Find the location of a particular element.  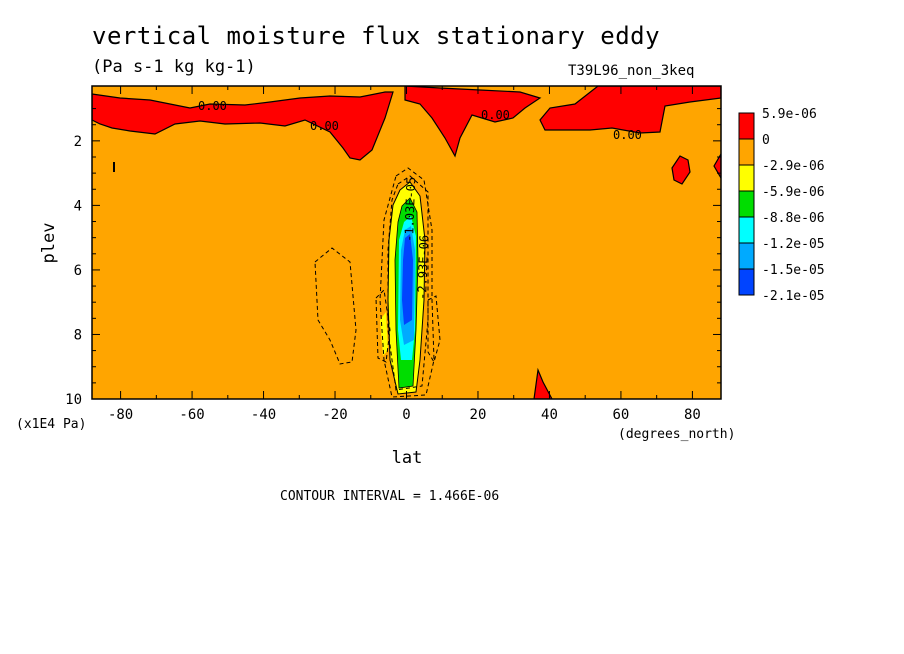

x-tick-label: -20 is located at coordinates (334, 415).